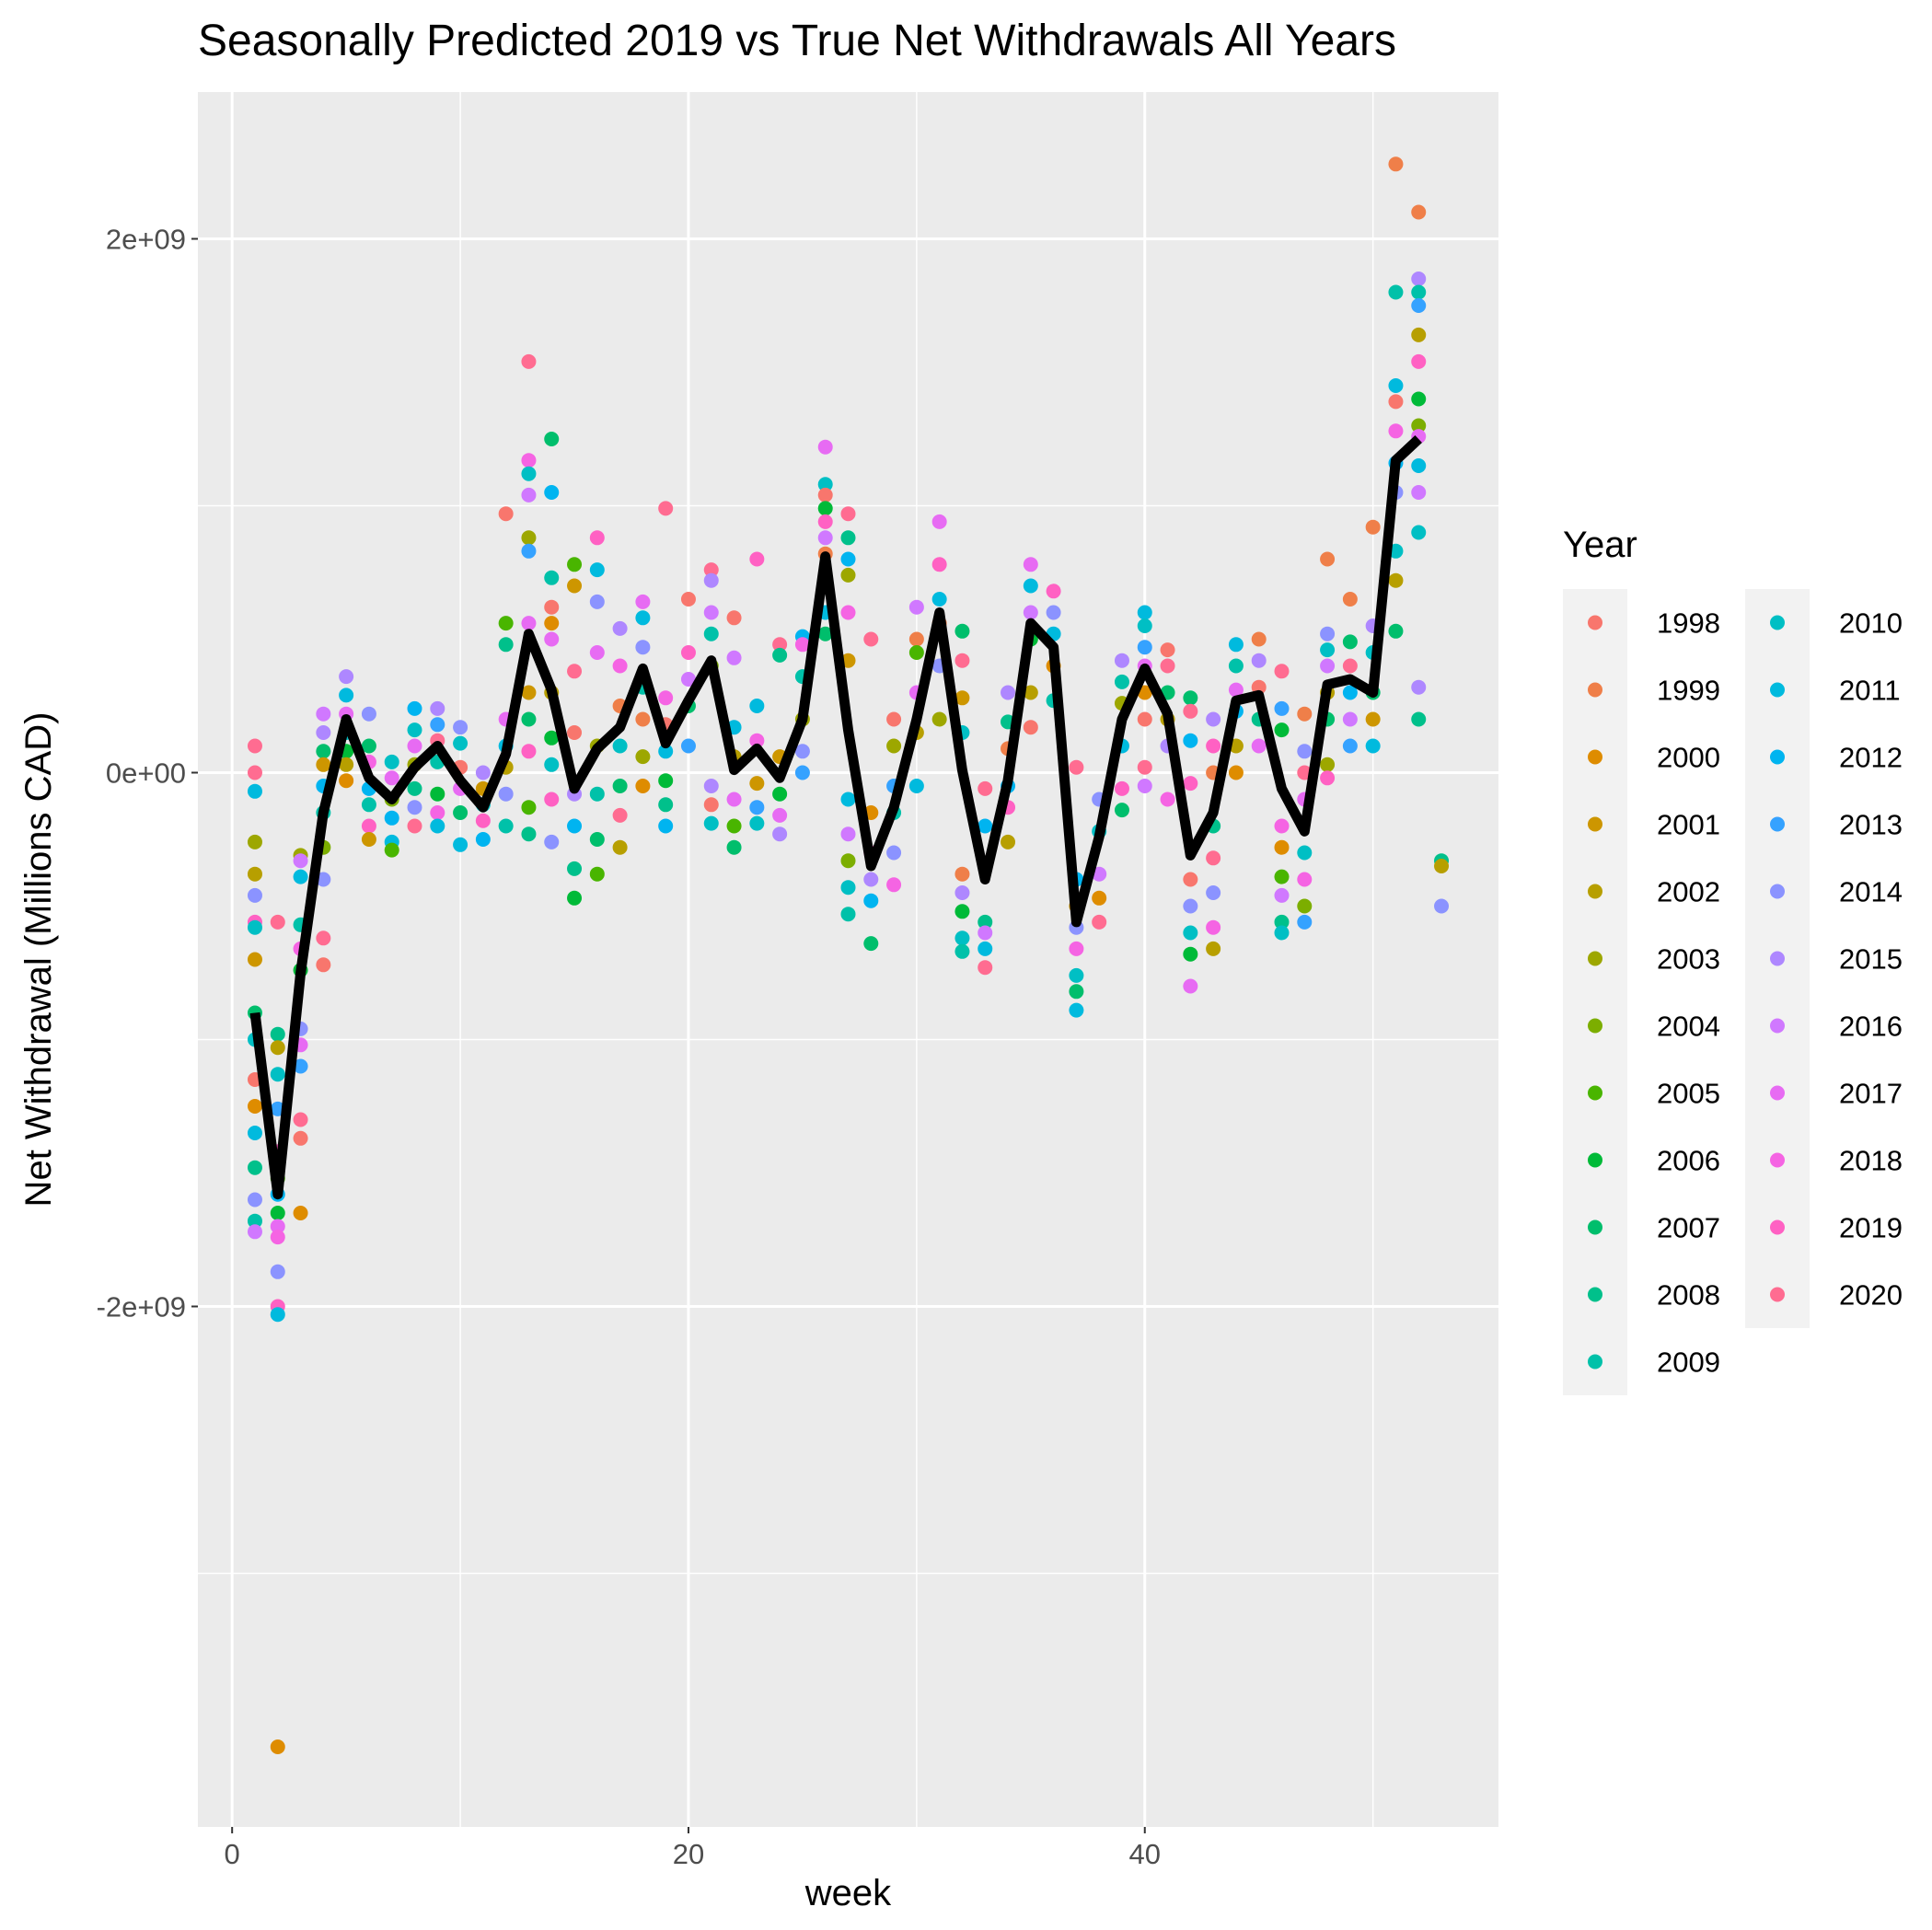  Describe the element at coordinates (1871, 623) in the screenshot. I see `legend-label-2010: 2010` at that location.